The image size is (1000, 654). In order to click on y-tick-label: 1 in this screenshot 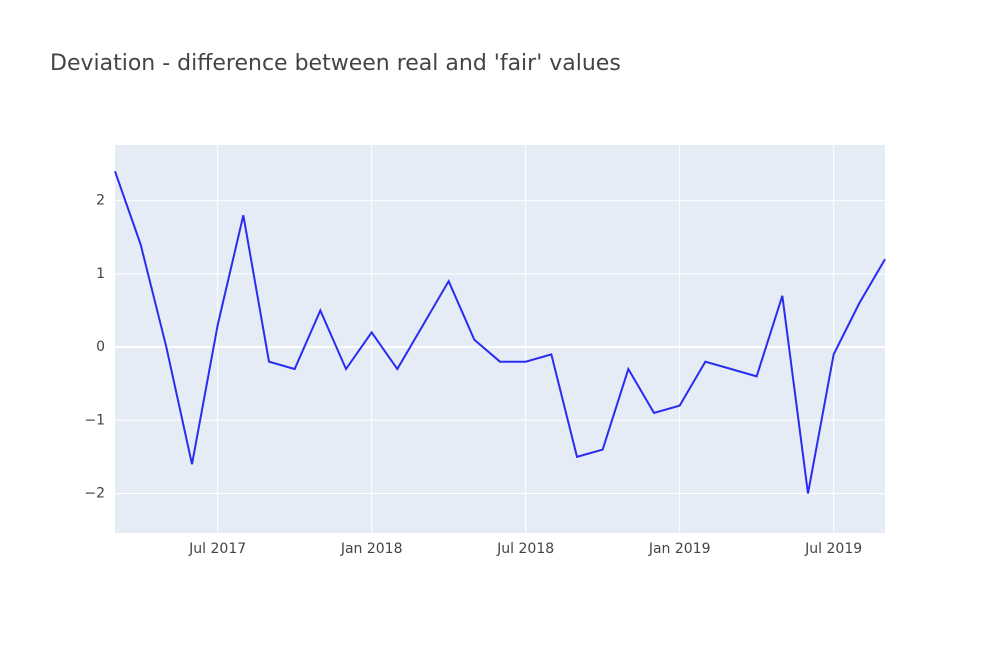, I will do `click(100, 274)`.